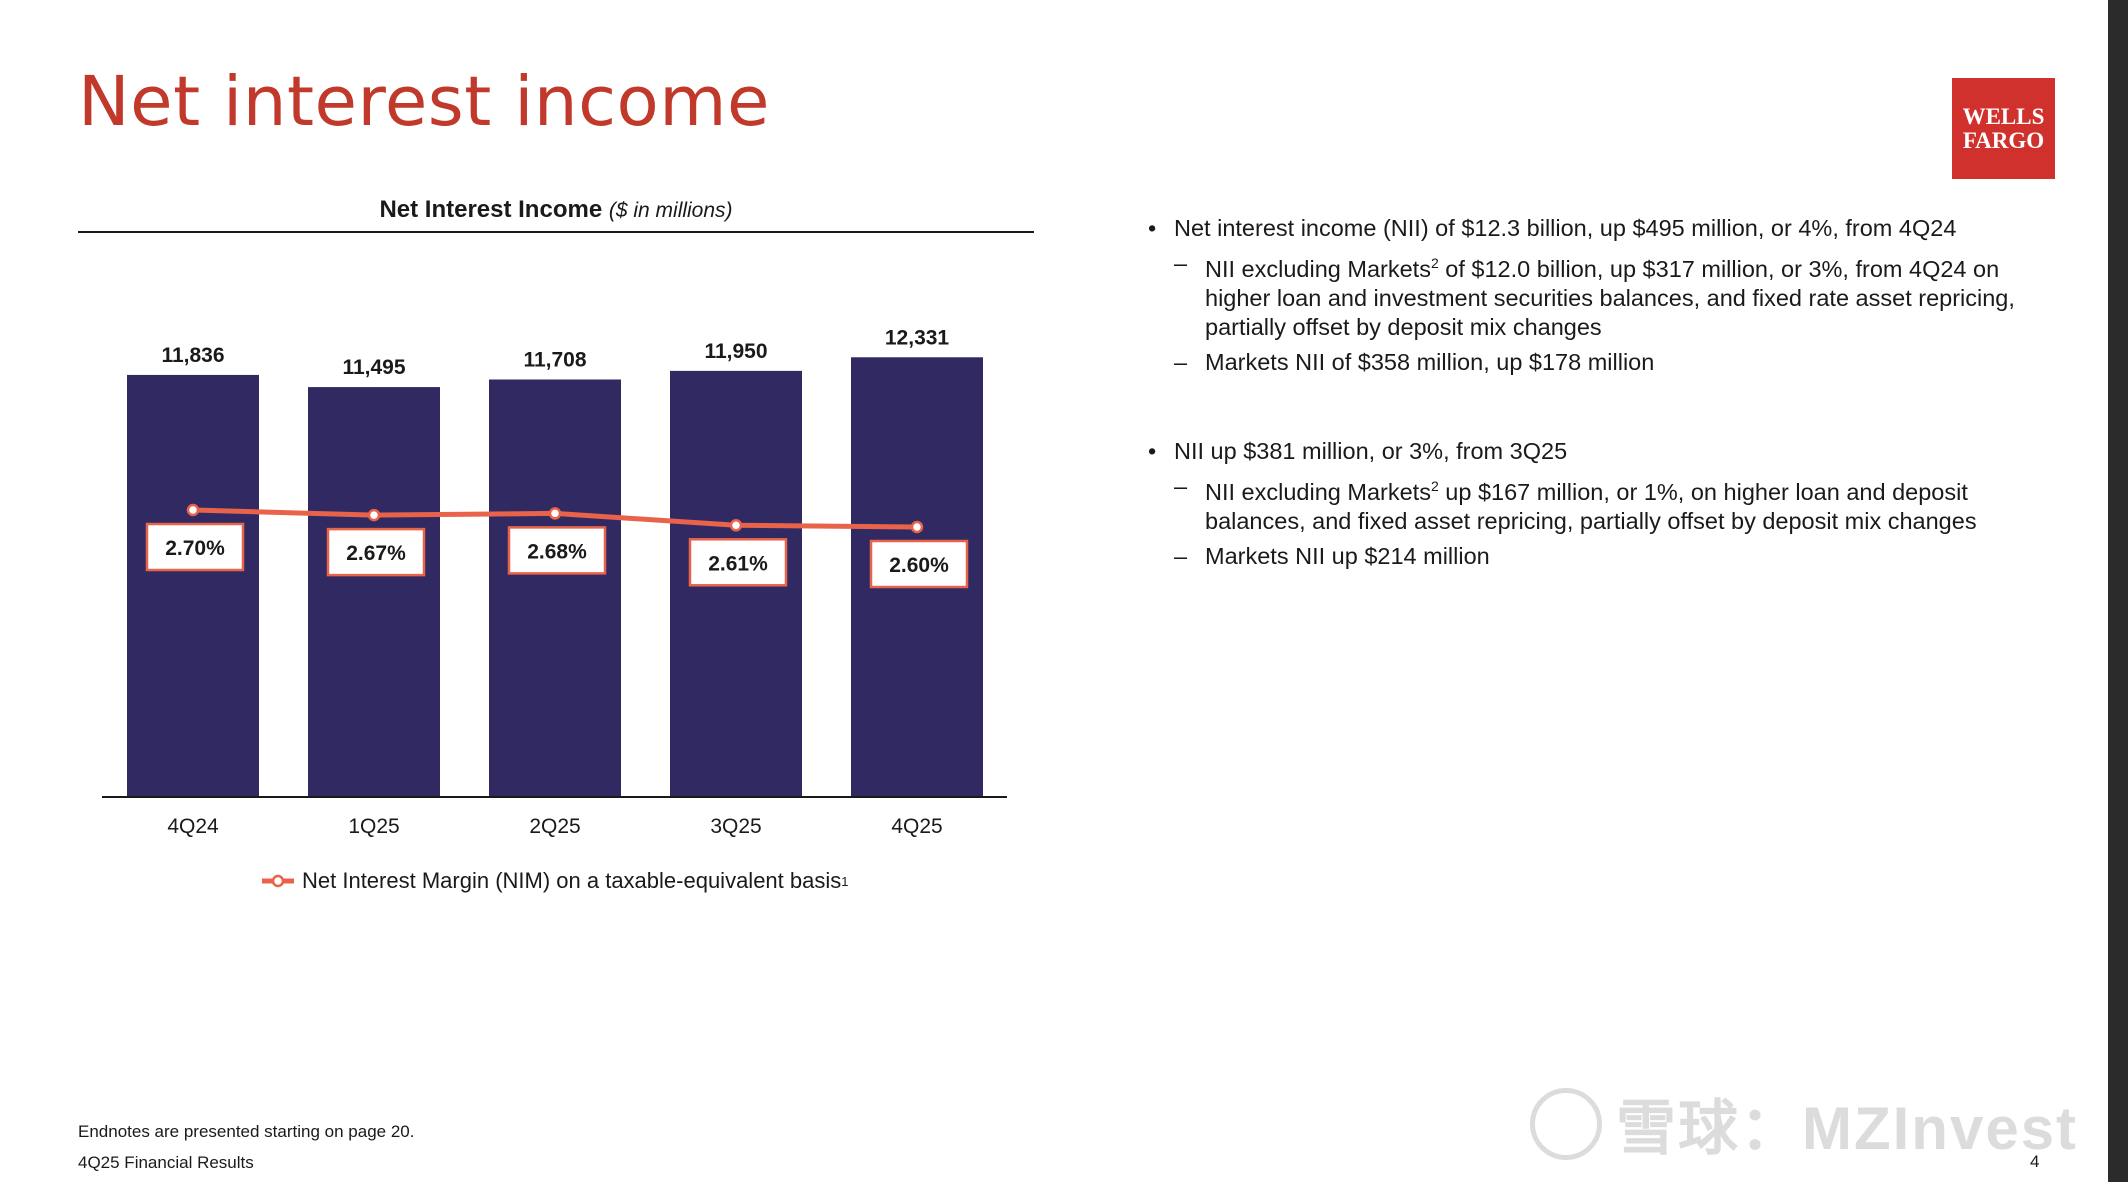 The height and width of the screenshot is (1182, 2128). I want to click on x-tick-label: 3Q25, so click(735, 826).